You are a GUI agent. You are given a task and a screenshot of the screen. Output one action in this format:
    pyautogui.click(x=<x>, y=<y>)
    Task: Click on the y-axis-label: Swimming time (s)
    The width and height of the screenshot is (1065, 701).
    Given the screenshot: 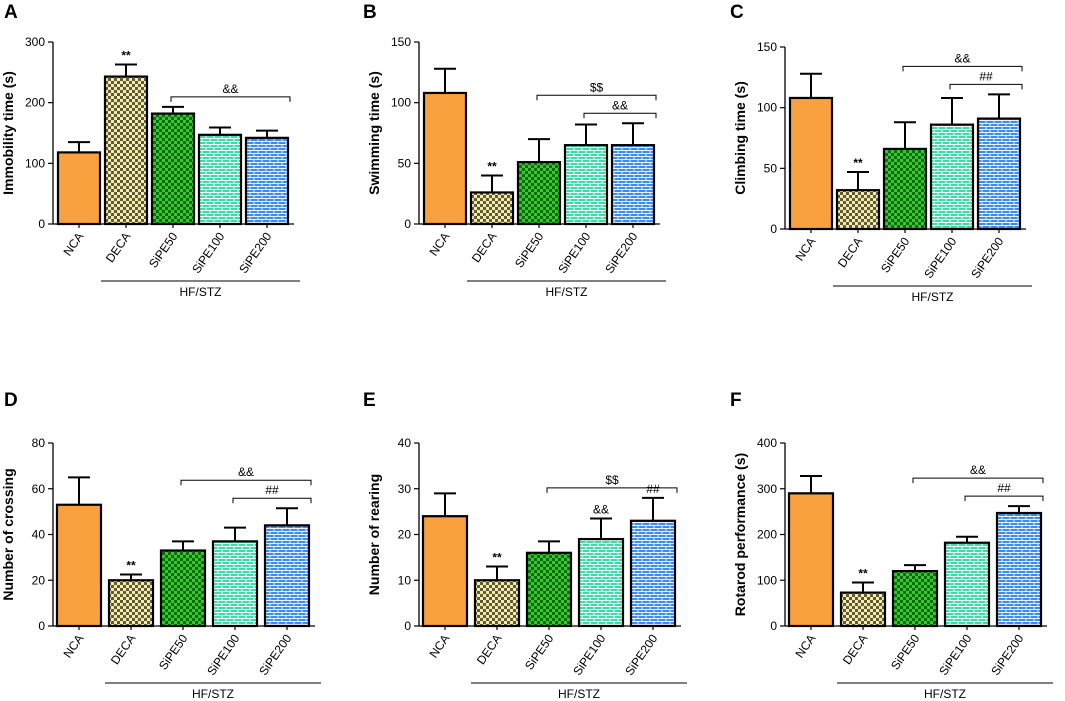 What is the action you would take?
    pyautogui.click(x=374, y=133)
    